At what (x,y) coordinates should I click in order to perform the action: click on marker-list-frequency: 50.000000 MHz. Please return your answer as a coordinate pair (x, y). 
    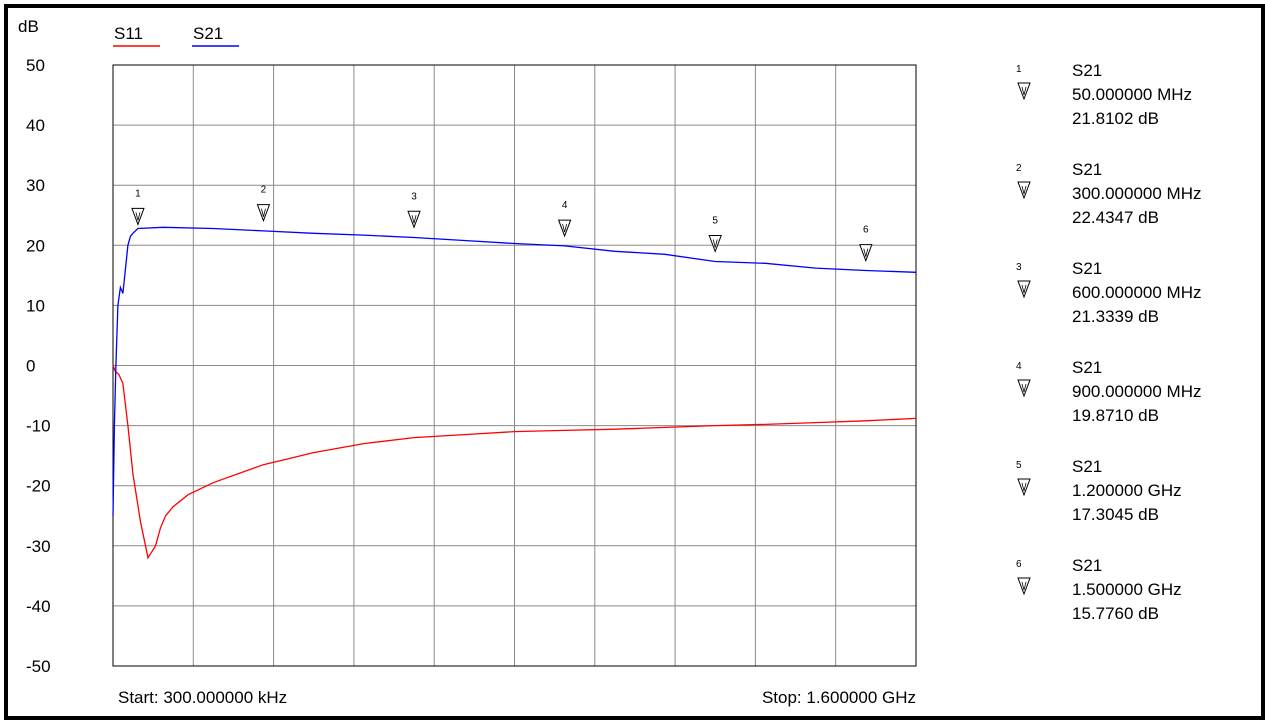
    Looking at the image, I should click on (1132, 94).